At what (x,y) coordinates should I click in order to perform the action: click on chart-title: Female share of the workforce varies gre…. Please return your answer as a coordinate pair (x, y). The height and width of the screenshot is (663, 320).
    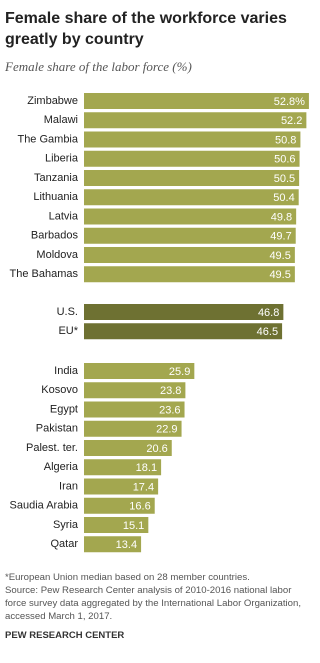
    Looking at the image, I should click on (146, 29).